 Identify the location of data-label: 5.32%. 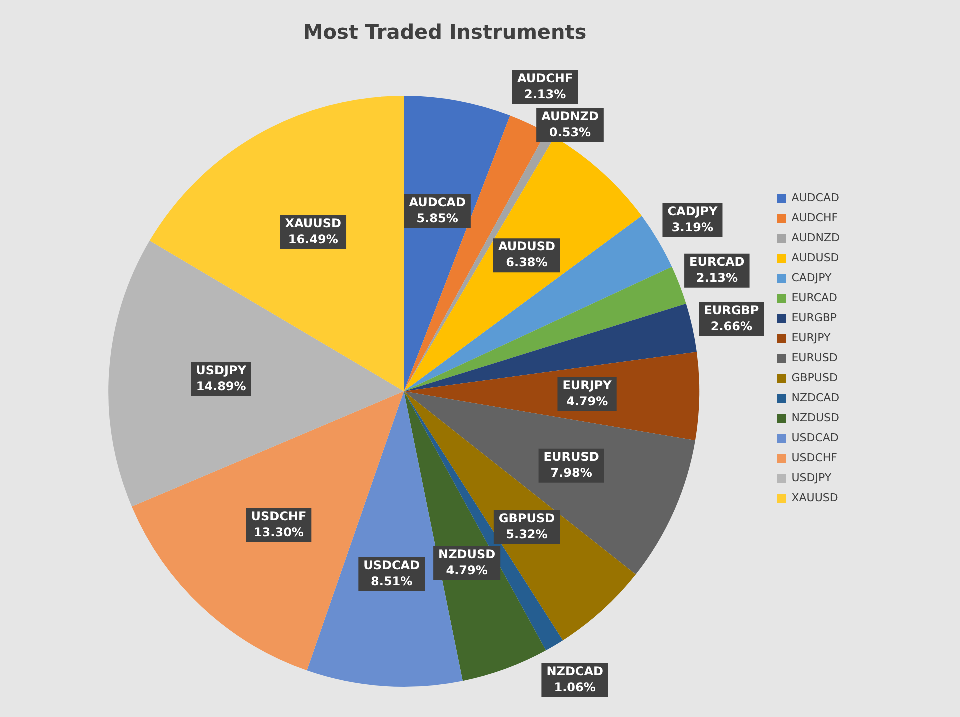
(527, 535).